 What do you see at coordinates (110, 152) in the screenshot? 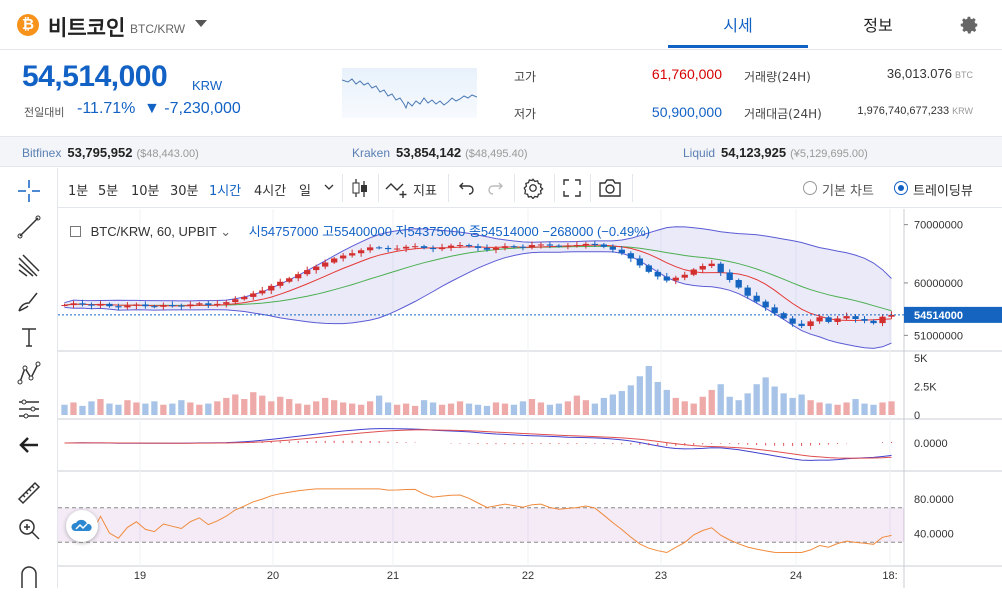
I see `exchange-bitfinex: Bitfinex 53,795,952 ($48,443.00)` at bounding box center [110, 152].